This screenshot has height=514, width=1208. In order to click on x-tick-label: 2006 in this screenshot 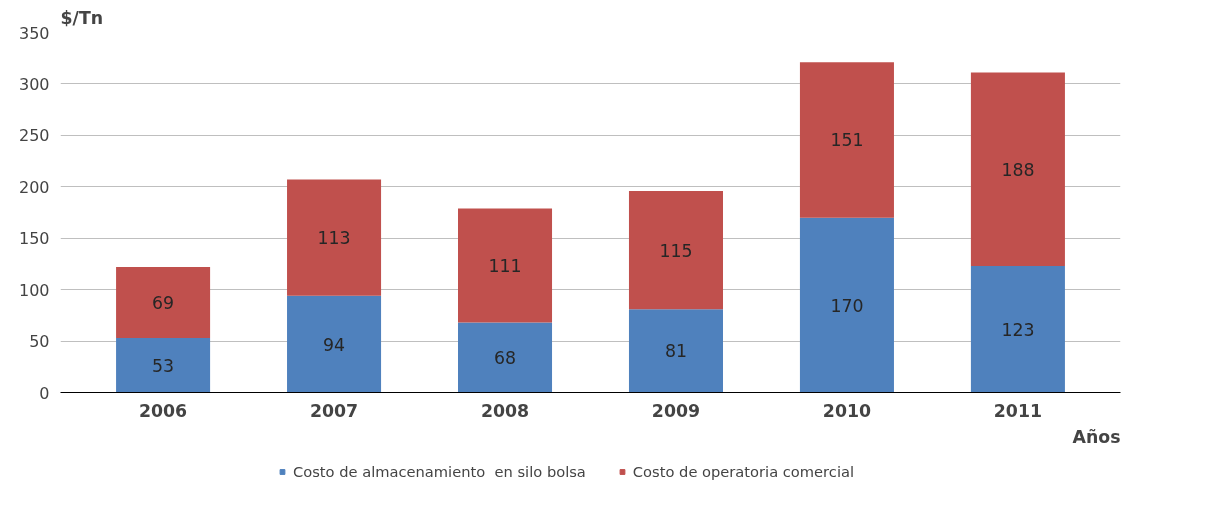, I will do `click(163, 410)`.